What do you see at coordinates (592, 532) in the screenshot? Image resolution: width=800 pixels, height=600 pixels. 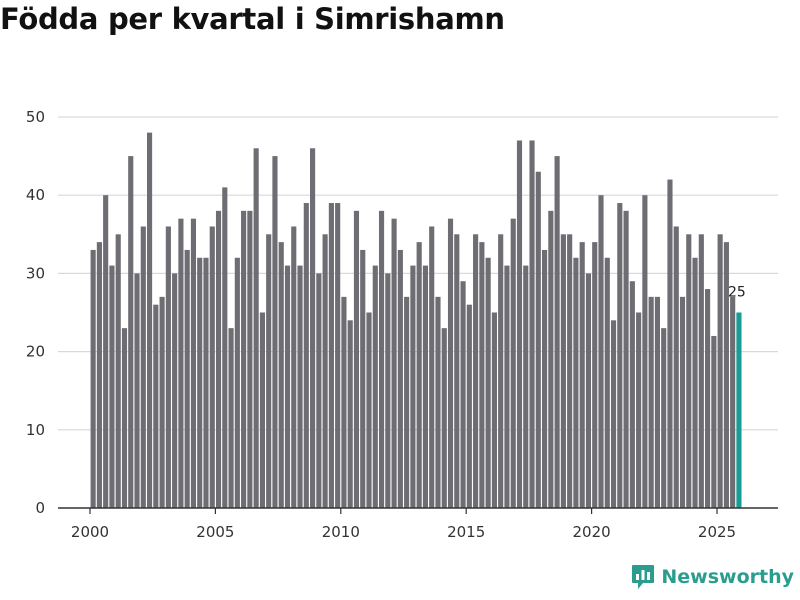 I see `x-tick-label-2020: 2020` at bounding box center [592, 532].